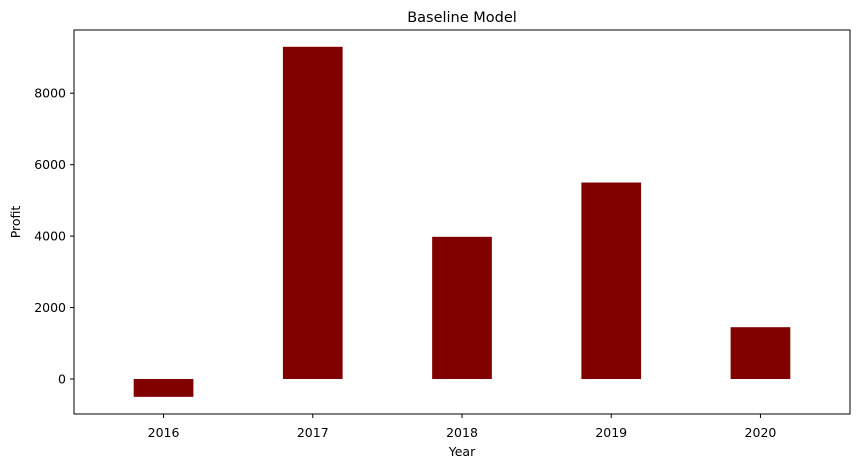 This screenshot has width=859, height=472. I want to click on y-axis-label: Profit, so click(15, 222).